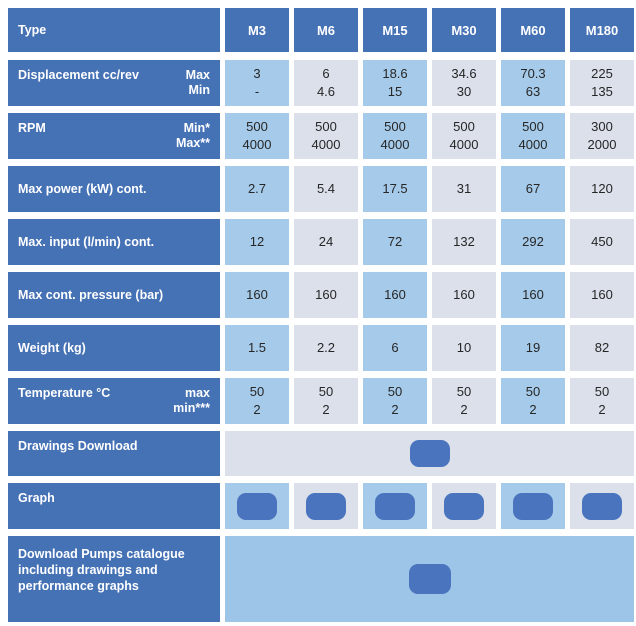  I want to click on row-sublabels-rpm: Min* Max**, so click(192, 135).